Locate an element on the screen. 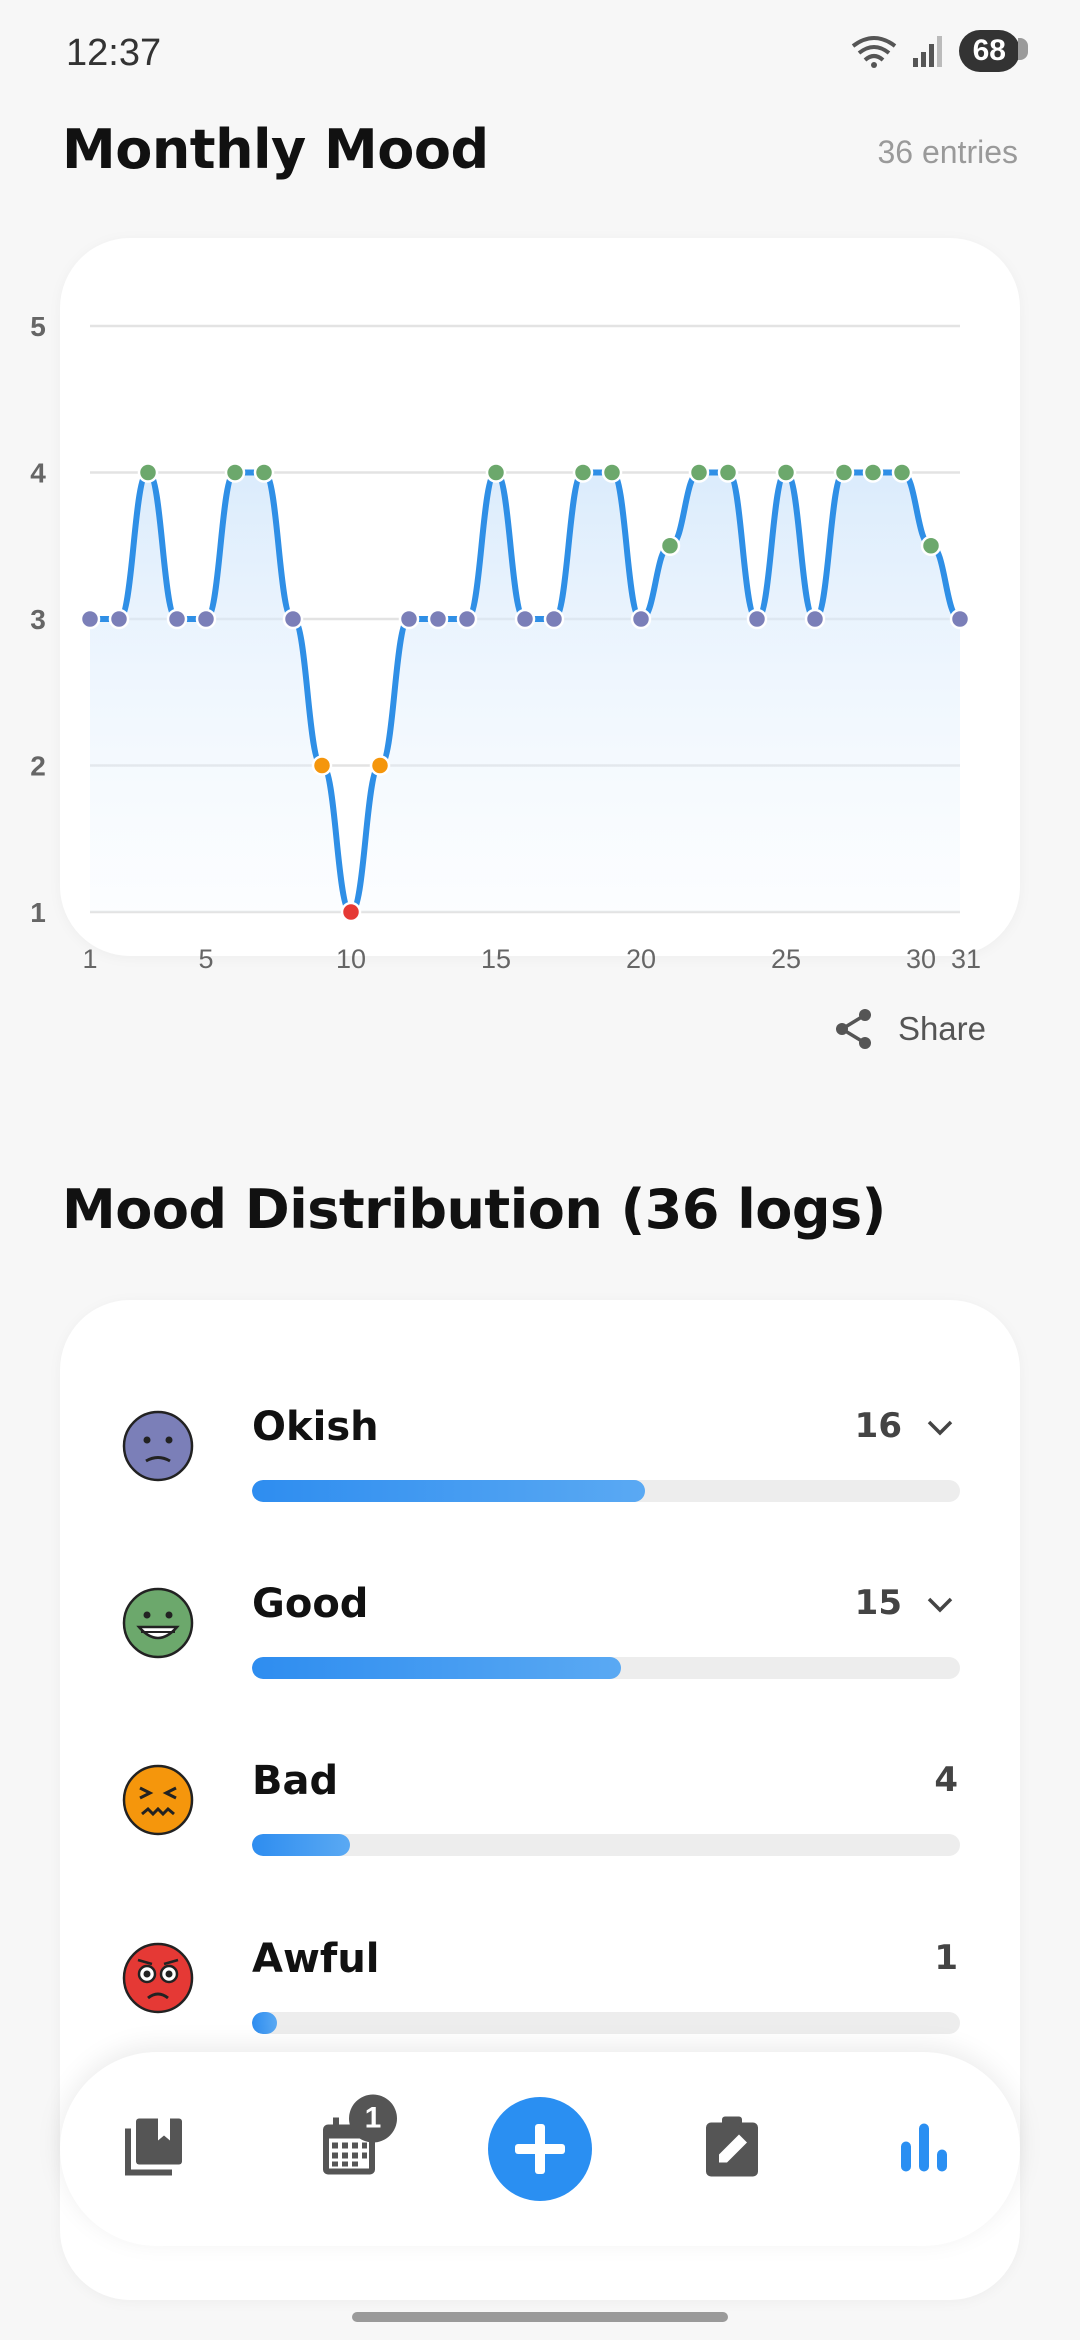 The height and width of the screenshot is (2340, 1080). mood-row-good: Good 15 is located at coordinates (540, 1656).